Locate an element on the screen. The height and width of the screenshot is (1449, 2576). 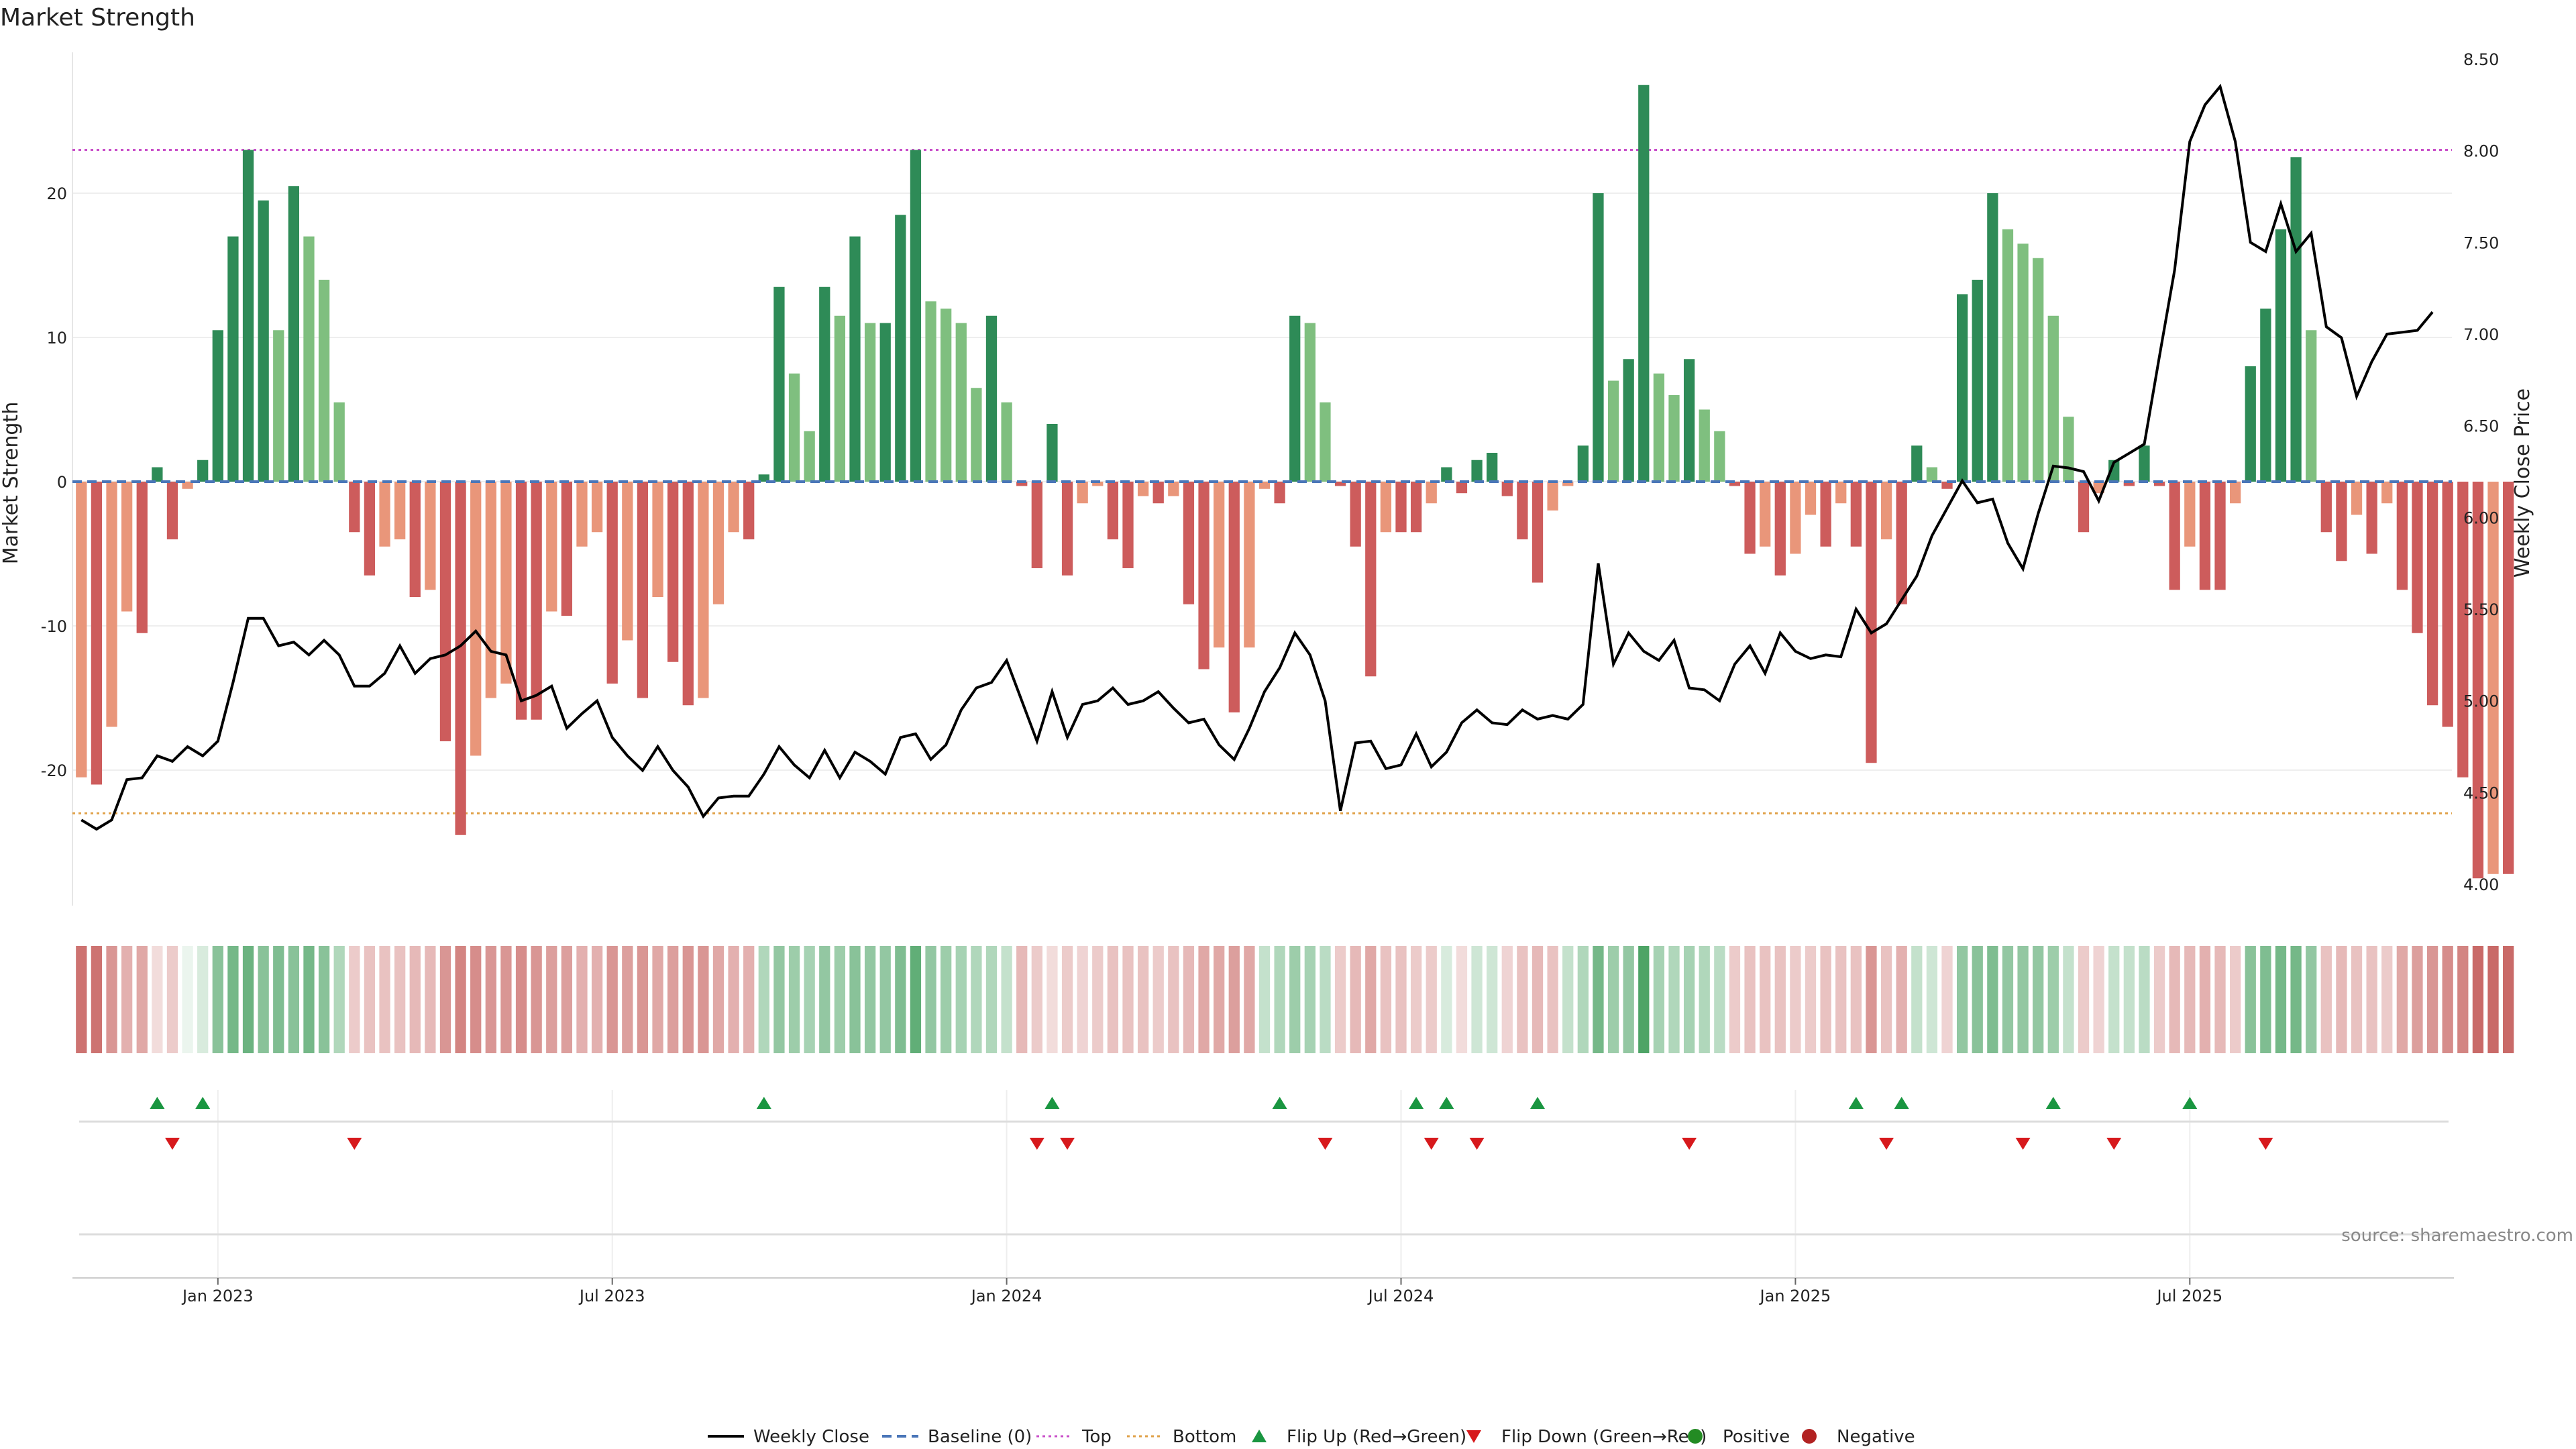
right-tick-label: 4.50 is located at coordinates (2481, 793).